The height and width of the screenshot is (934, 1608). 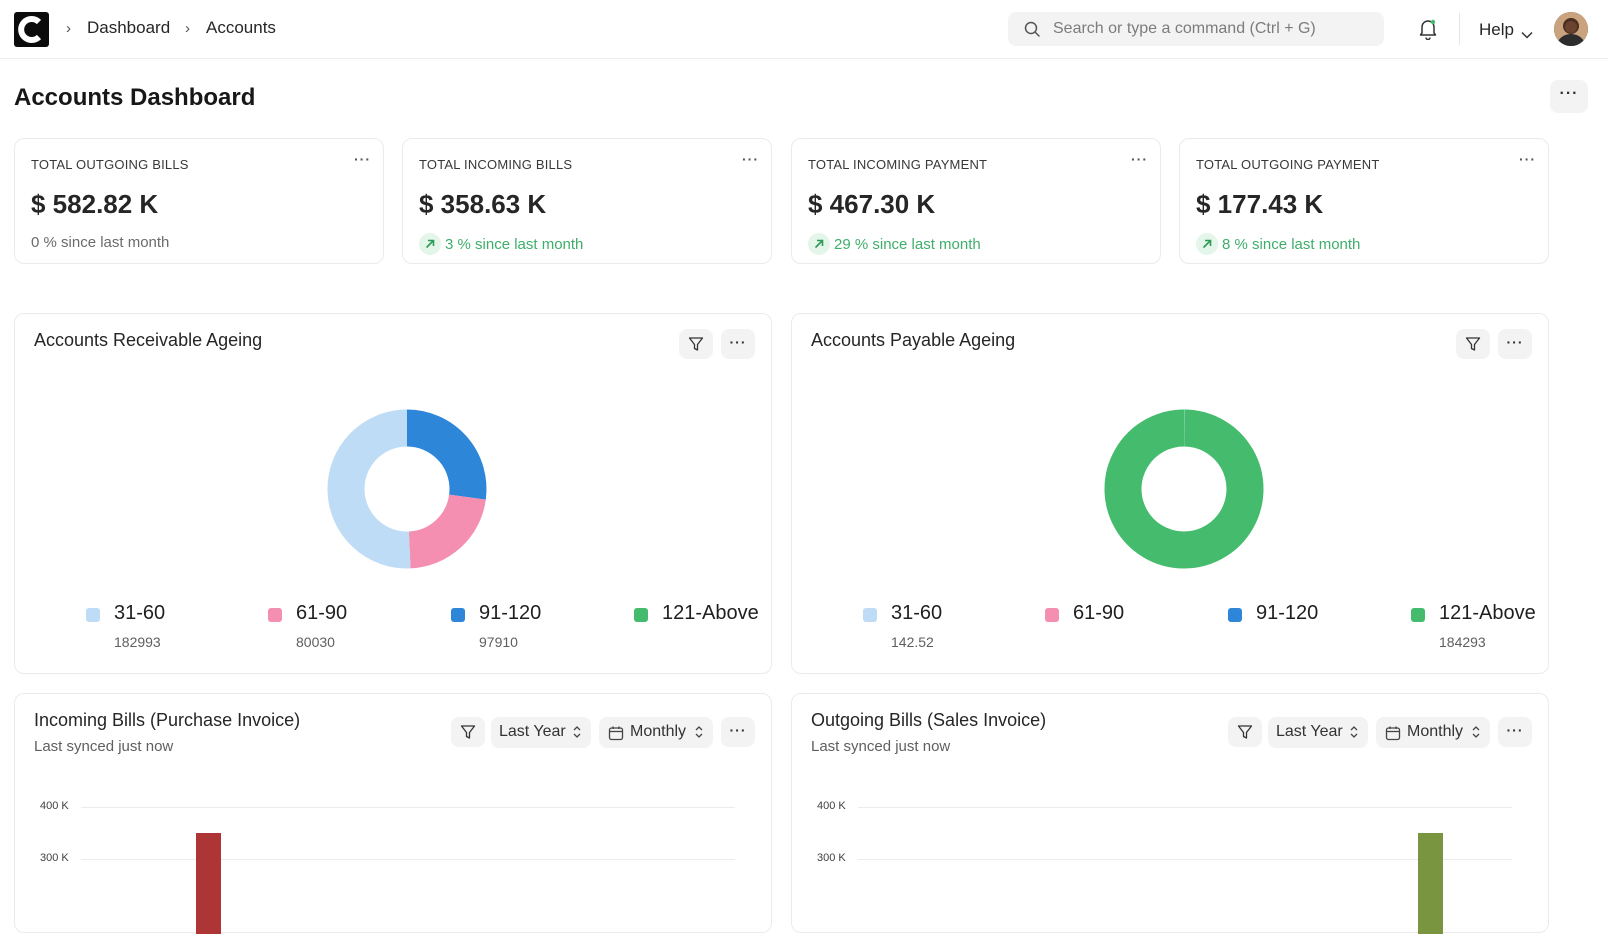 I want to click on legend-label: 31-60, so click(x=916, y=613).